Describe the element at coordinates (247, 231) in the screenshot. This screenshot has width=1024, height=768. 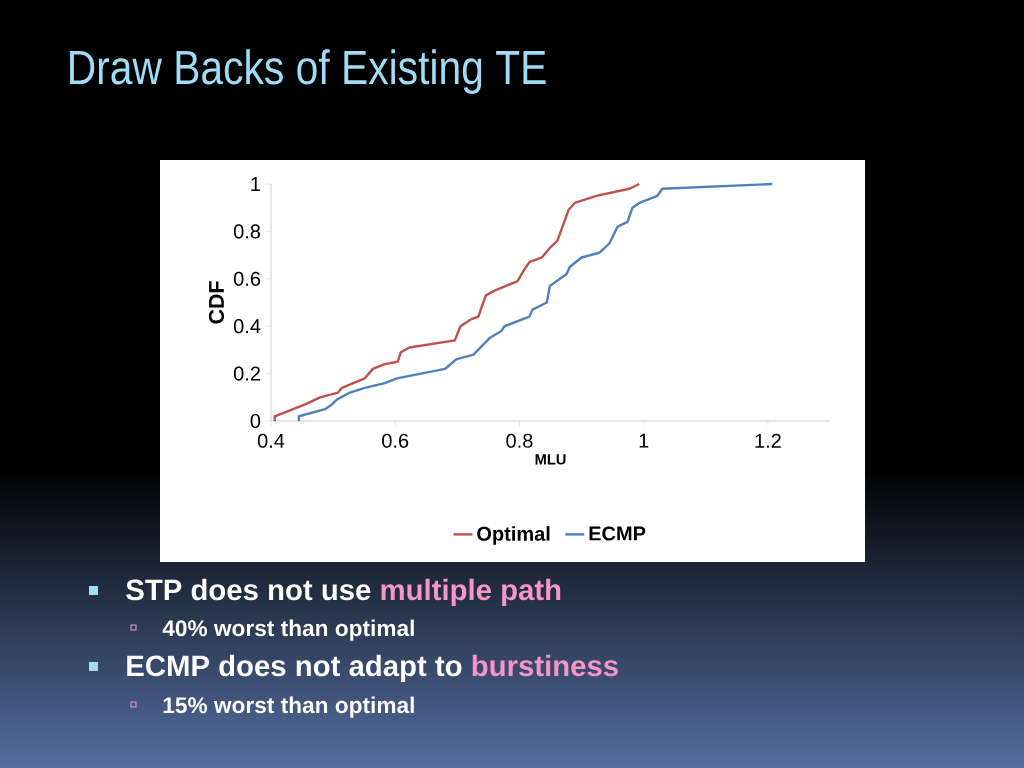
I see `y-tick-label: 0.8` at that location.